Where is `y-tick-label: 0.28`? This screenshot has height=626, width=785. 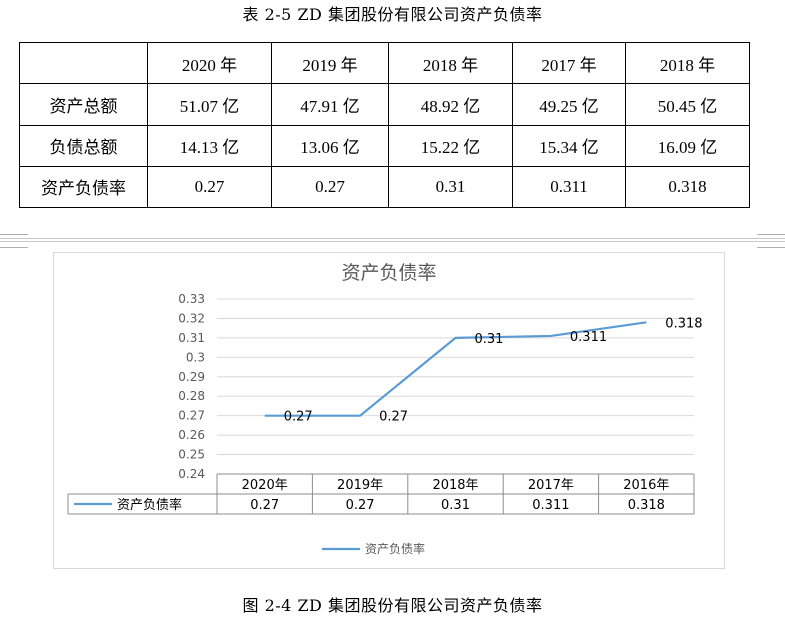
y-tick-label: 0.28 is located at coordinates (191, 396).